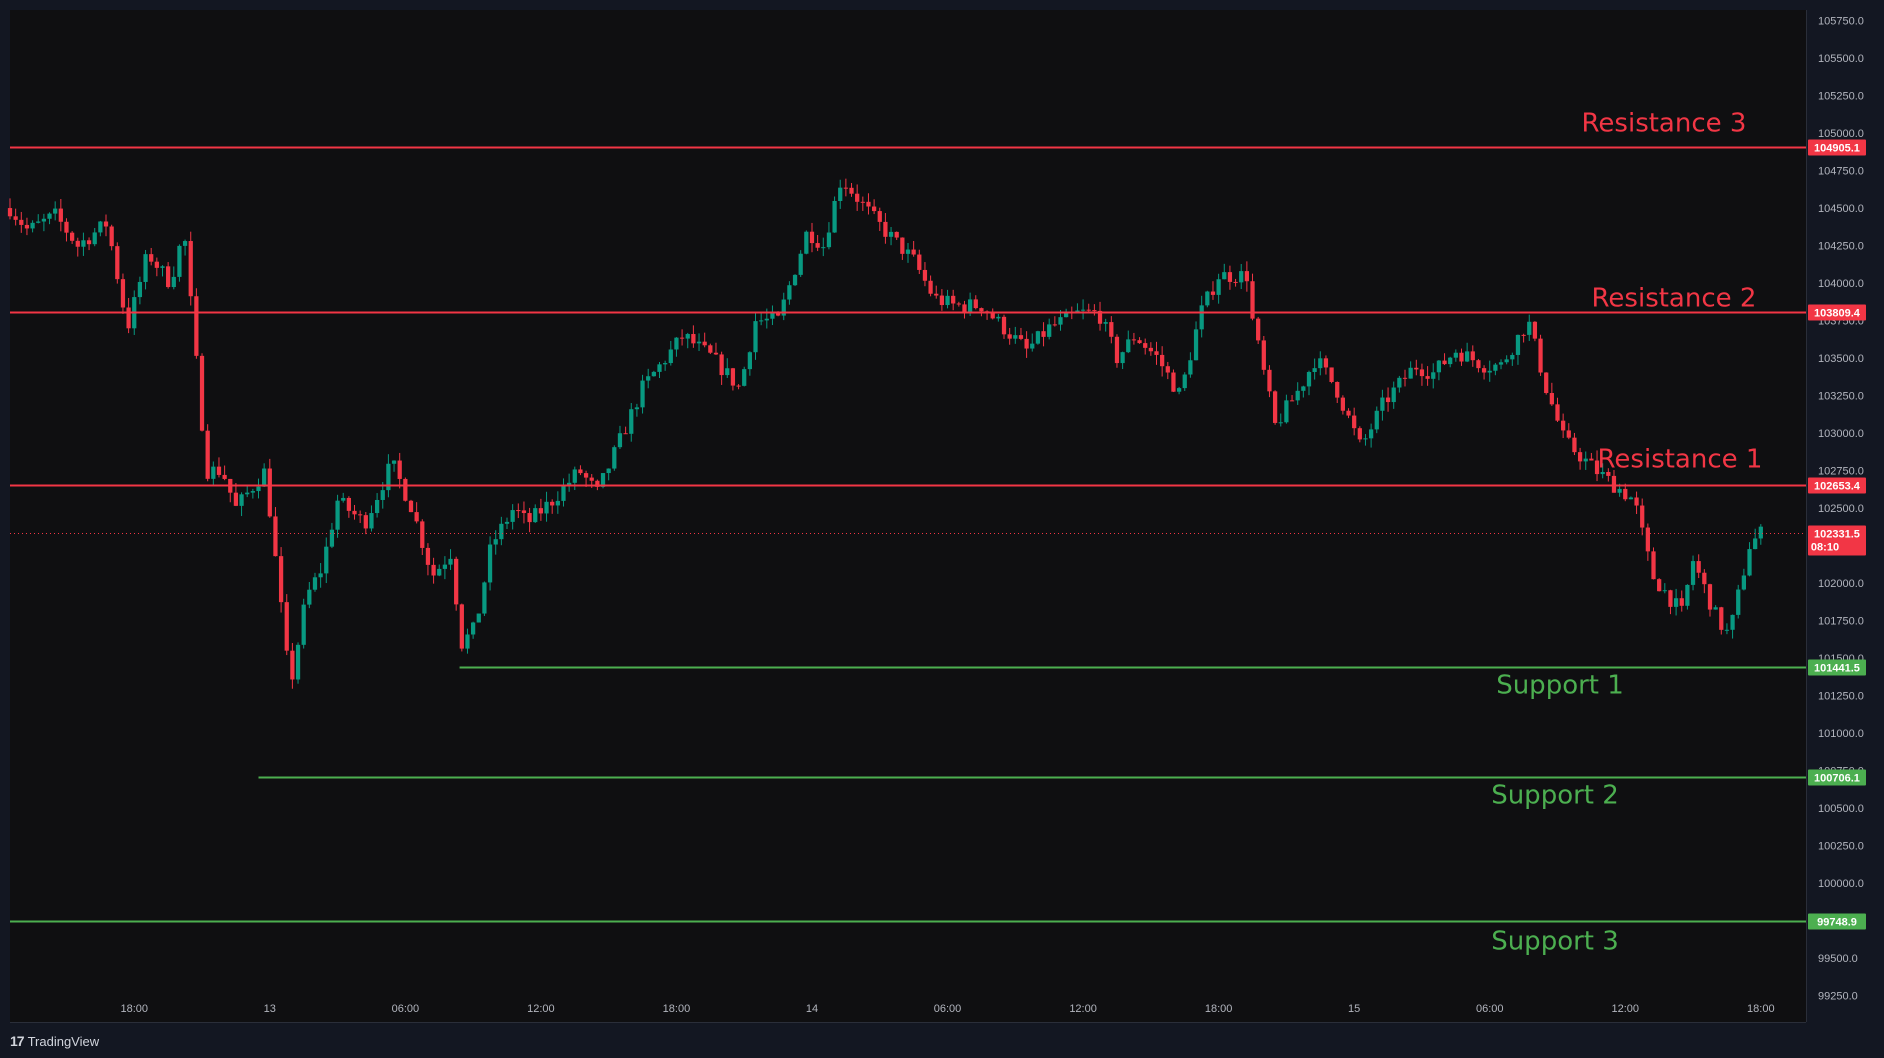 The height and width of the screenshot is (1058, 1884). What do you see at coordinates (1837, 485) in the screenshot?
I see `level-price-tag` at bounding box center [1837, 485].